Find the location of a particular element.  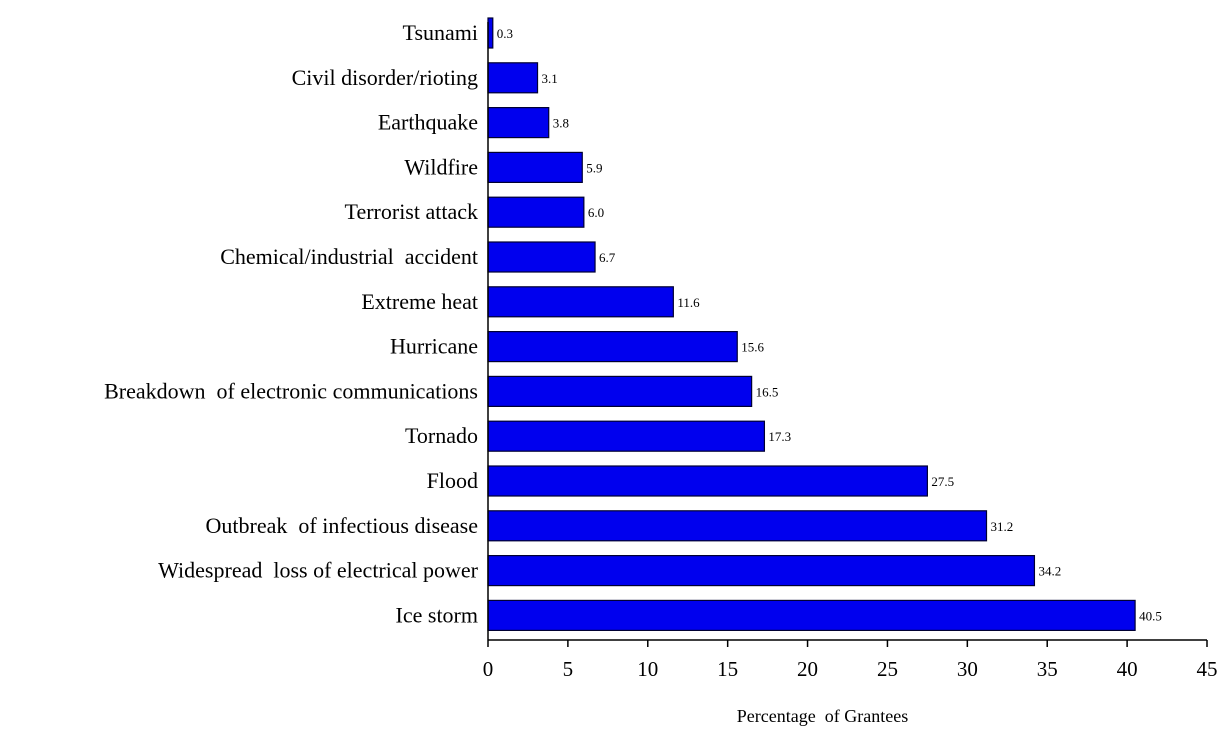

x-ticks-group: 0 5 10 15 20 25 30 35 40 45 is located at coordinates (850, 660).